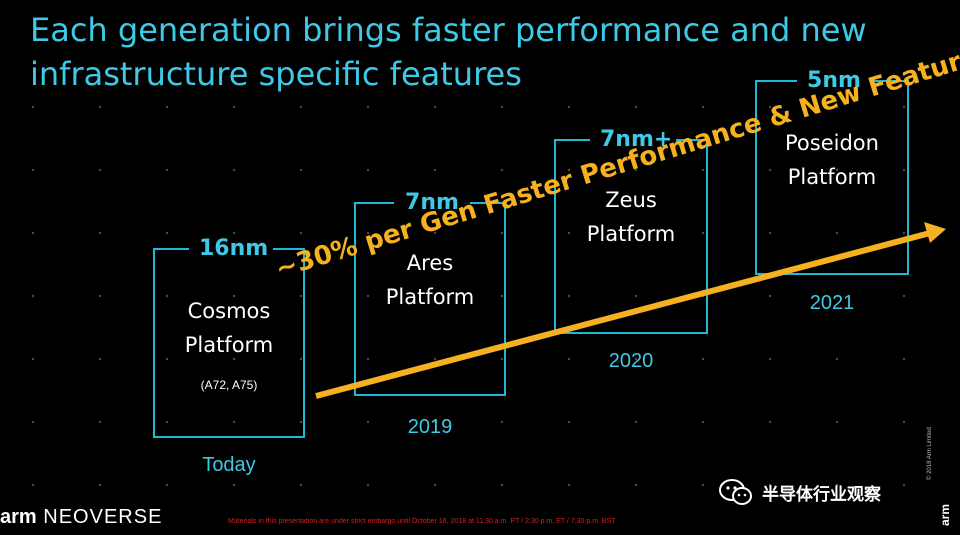  Describe the element at coordinates (735, 492) in the screenshot. I see `wechat-icon` at that location.